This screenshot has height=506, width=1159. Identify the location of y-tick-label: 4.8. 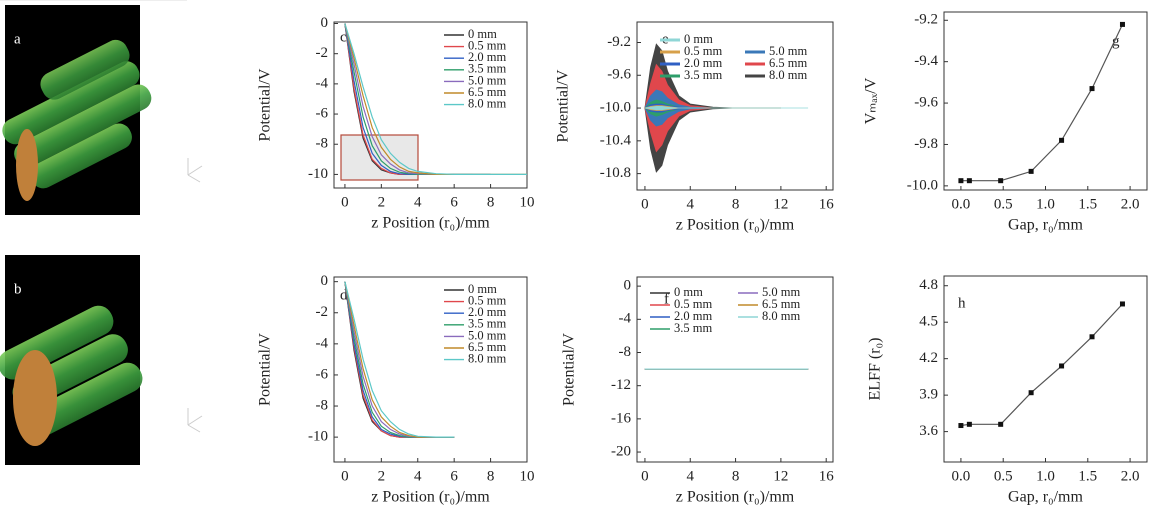
(928, 285).